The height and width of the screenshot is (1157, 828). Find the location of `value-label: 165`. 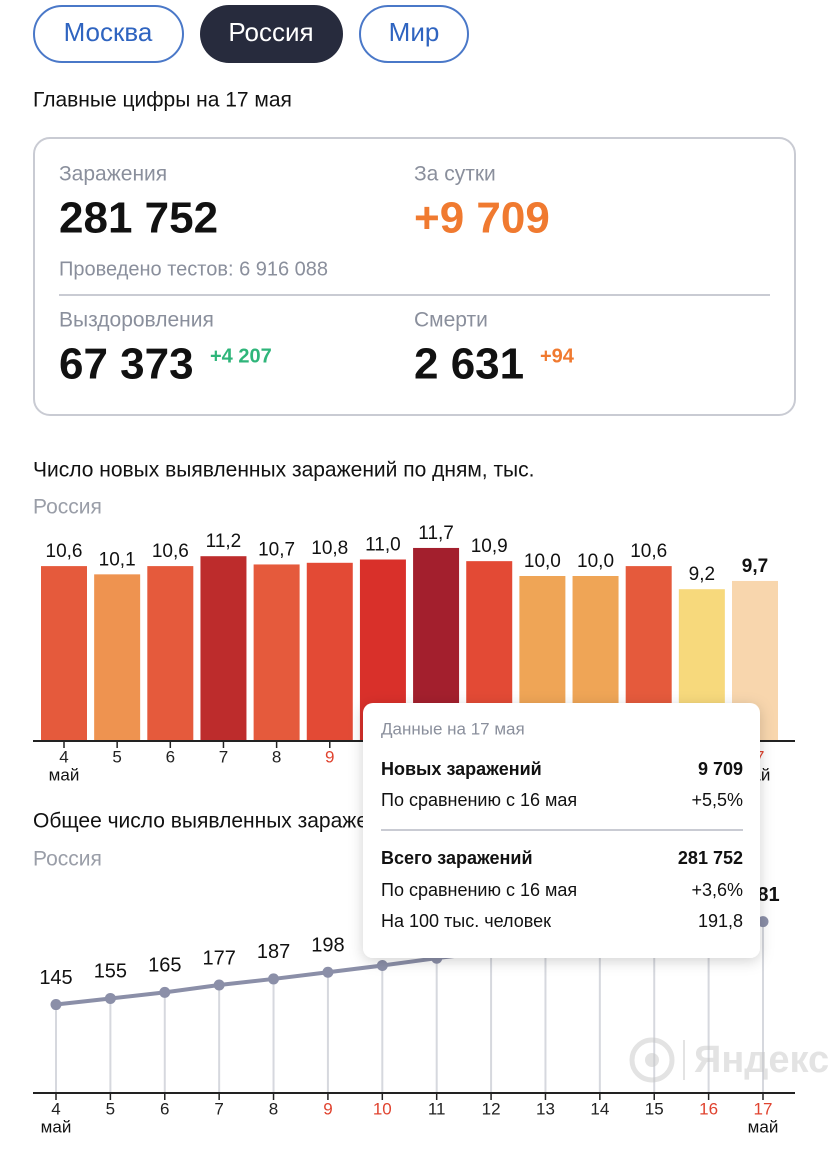

value-label: 165 is located at coordinates (164, 966).